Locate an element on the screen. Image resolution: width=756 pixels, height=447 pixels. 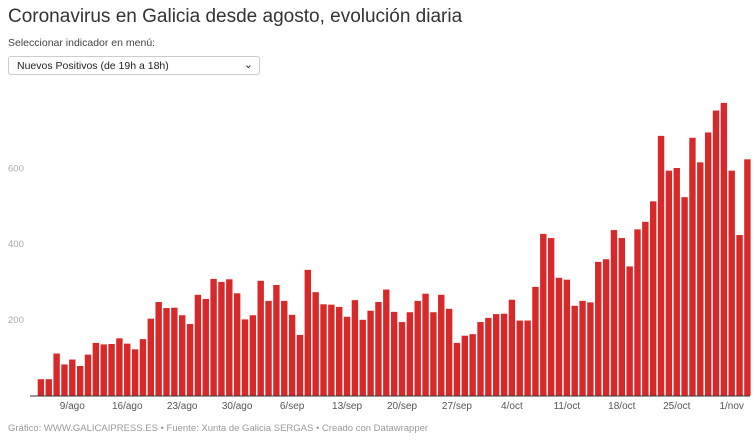
x-tick-label: 20/sep is located at coordinates (402, 406).